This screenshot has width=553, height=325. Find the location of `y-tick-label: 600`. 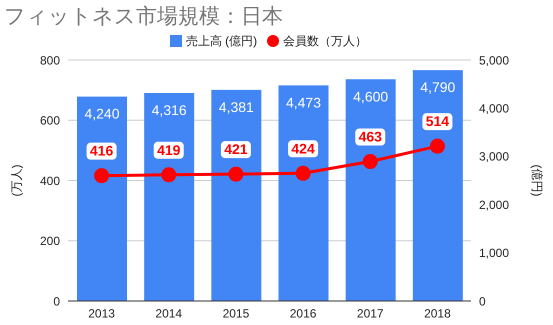

y-tick-label: 600 is located at coordinates (50, 121).